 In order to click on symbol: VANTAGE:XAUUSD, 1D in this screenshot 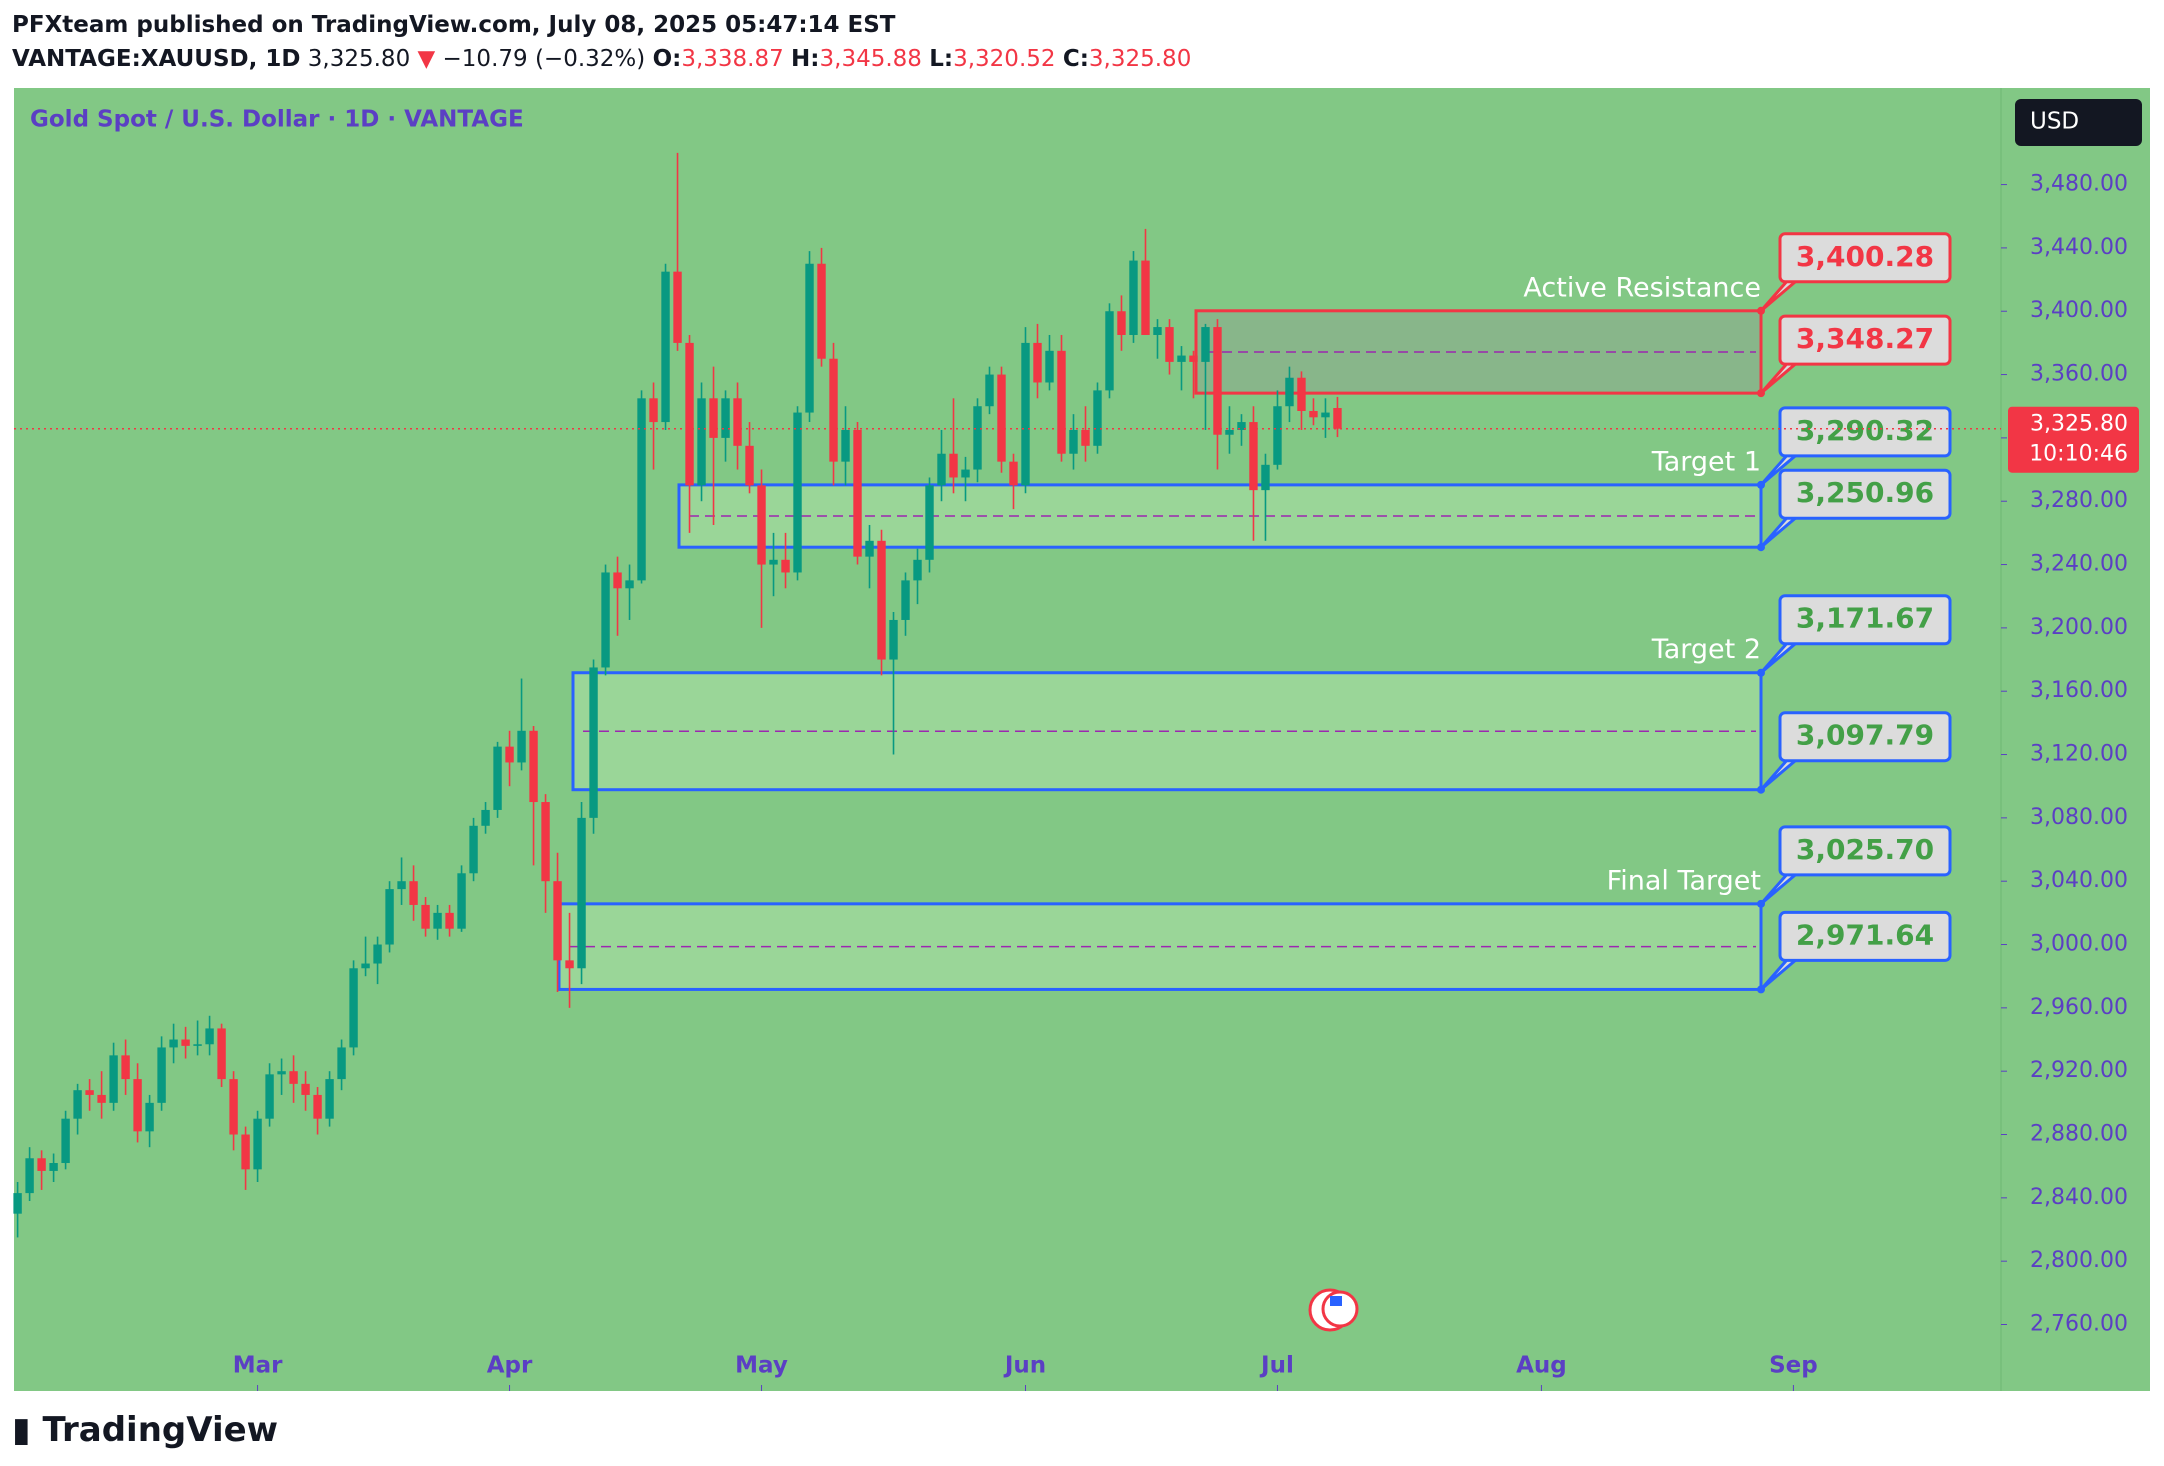, I will do `click(156, 59)`.